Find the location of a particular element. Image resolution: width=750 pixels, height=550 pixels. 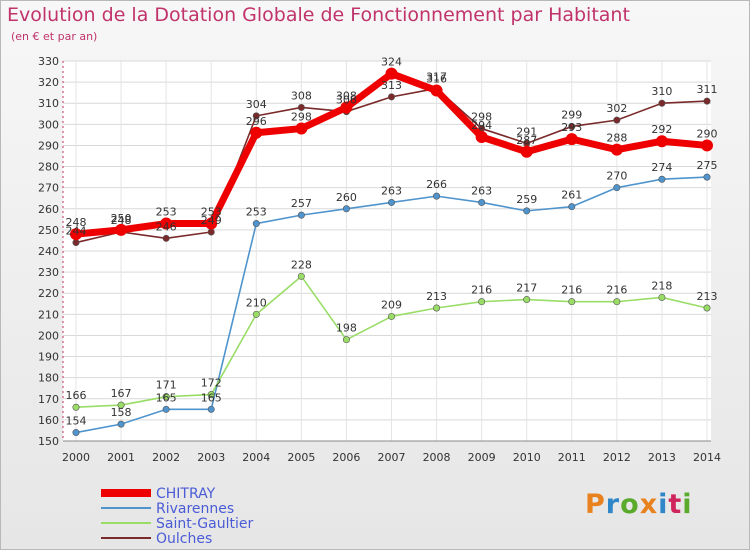

data-label: 288 is located at coordinates (616, 138).